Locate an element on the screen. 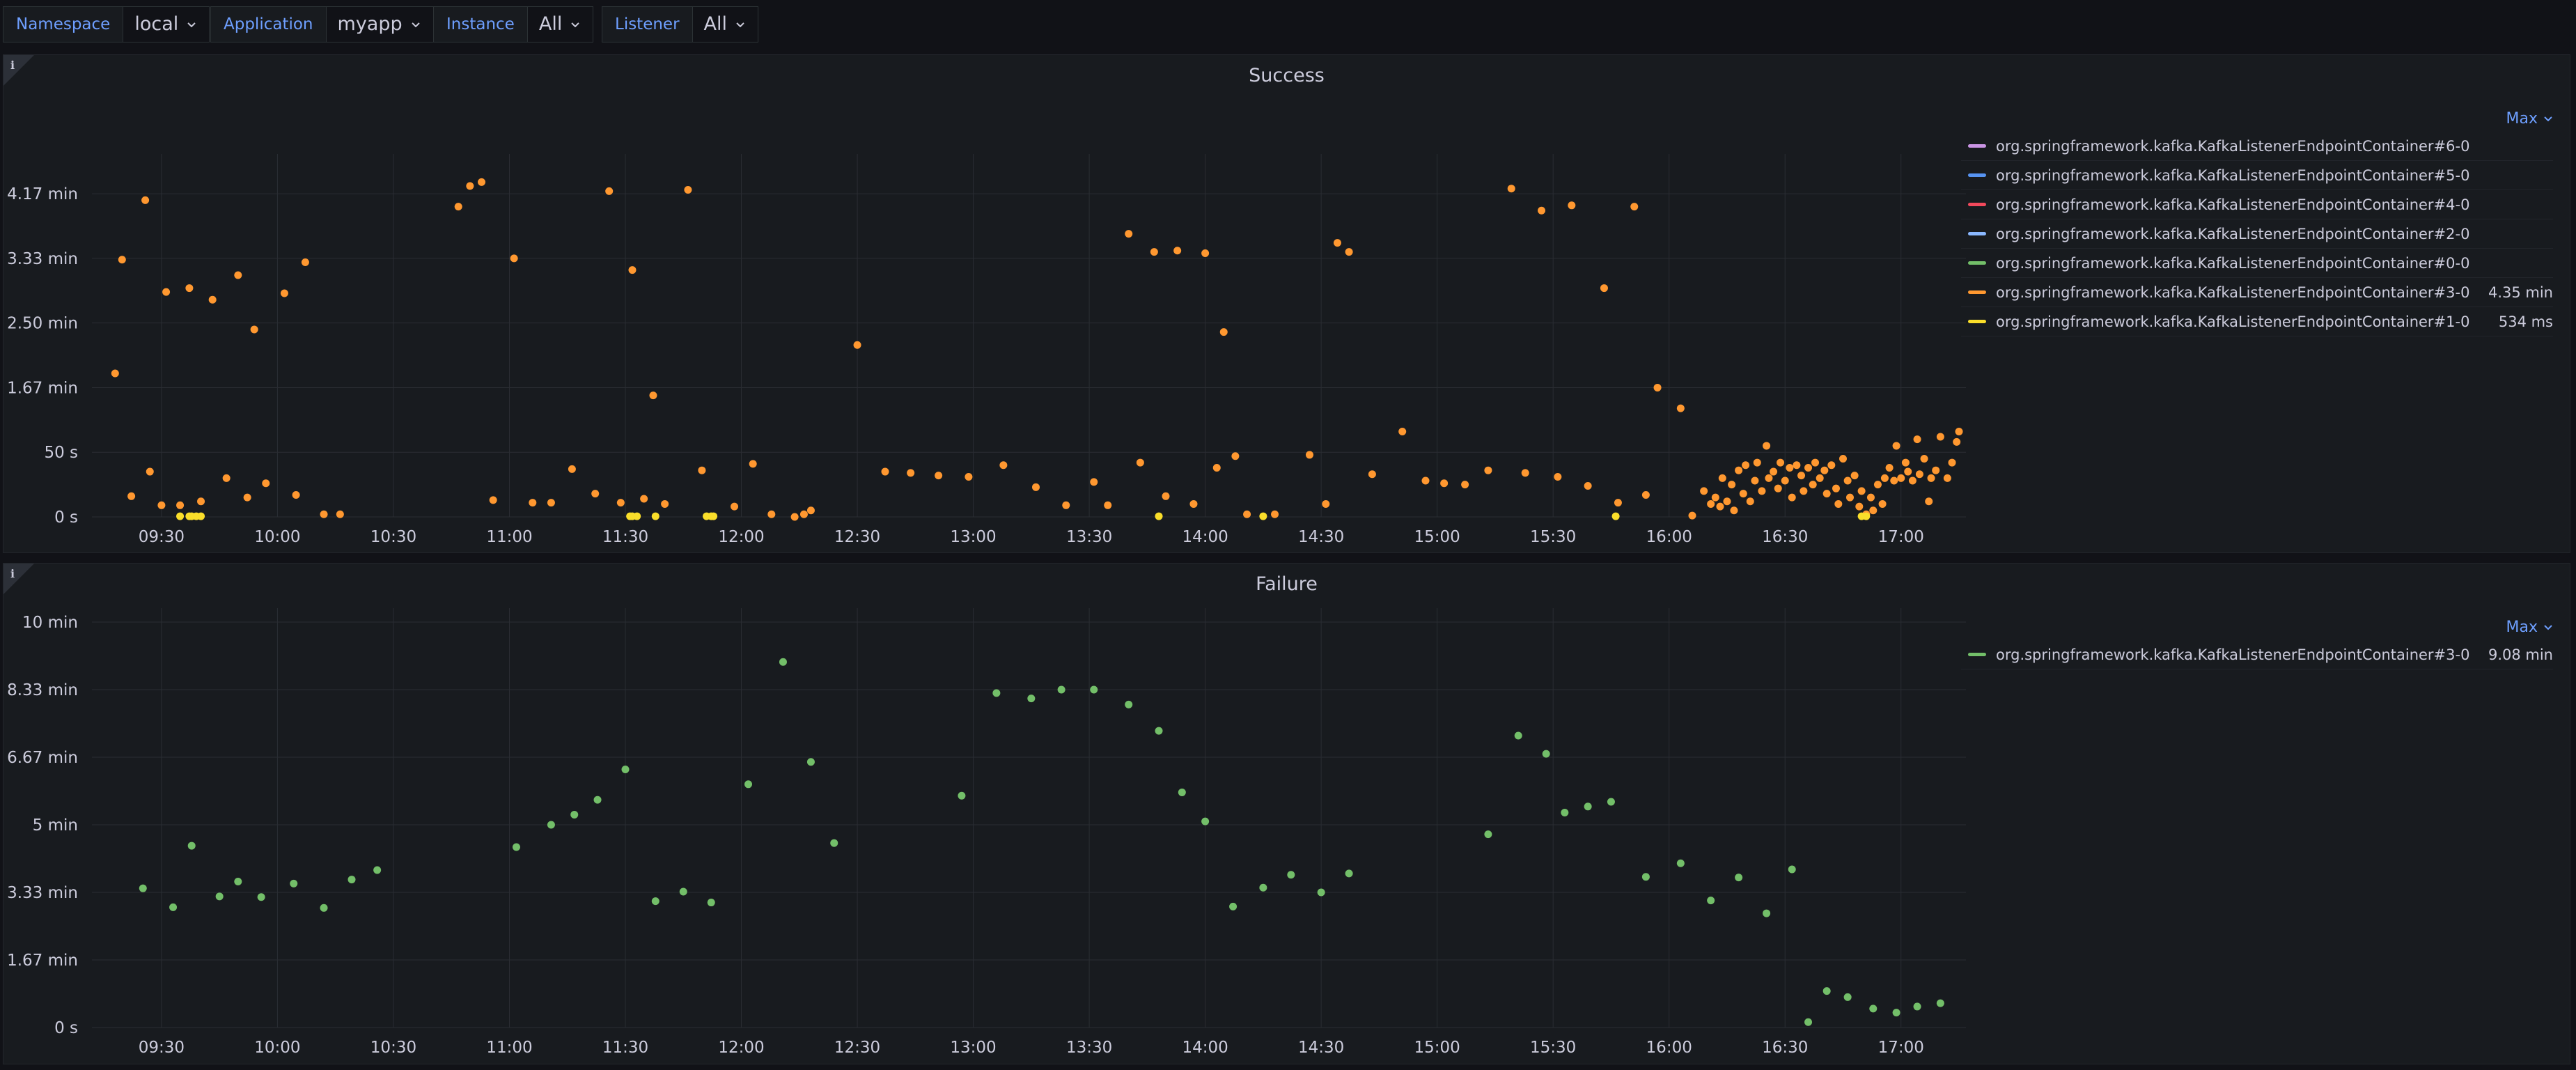 Image resolution: width=2576 pixels, height=1070 pixels. variable-label: Application is located at coordinates (268, 24).